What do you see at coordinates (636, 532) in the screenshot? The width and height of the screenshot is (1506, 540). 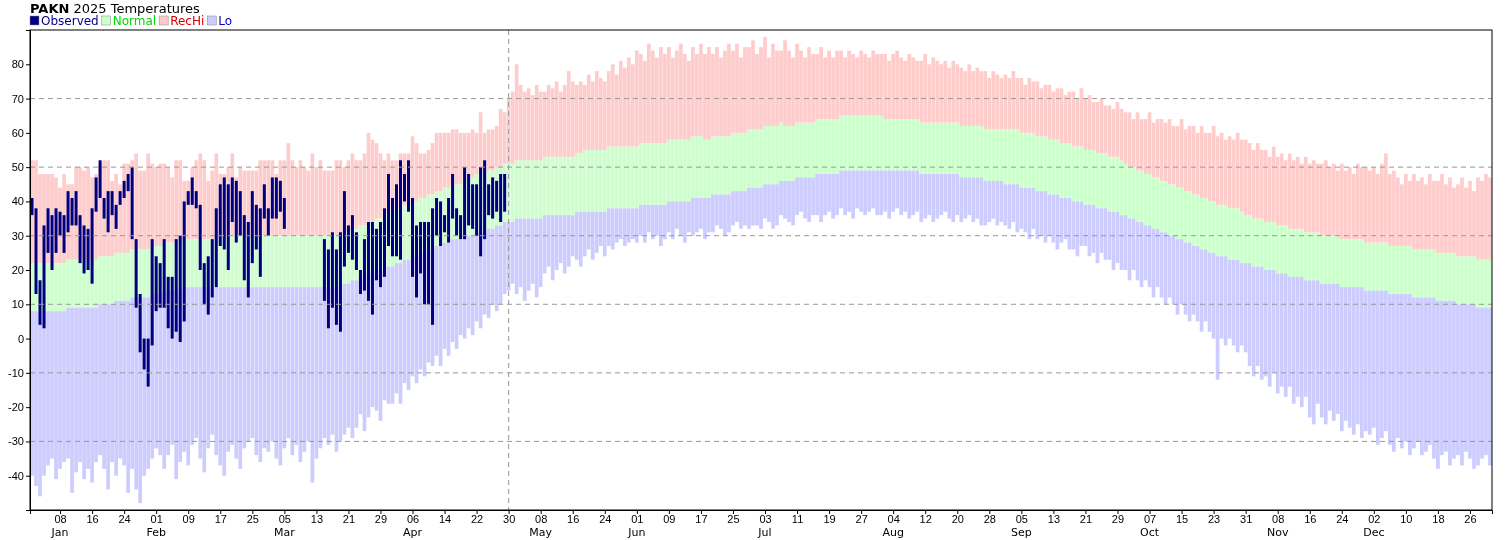 I see `text: Jun` at bounding box center [636, 532].